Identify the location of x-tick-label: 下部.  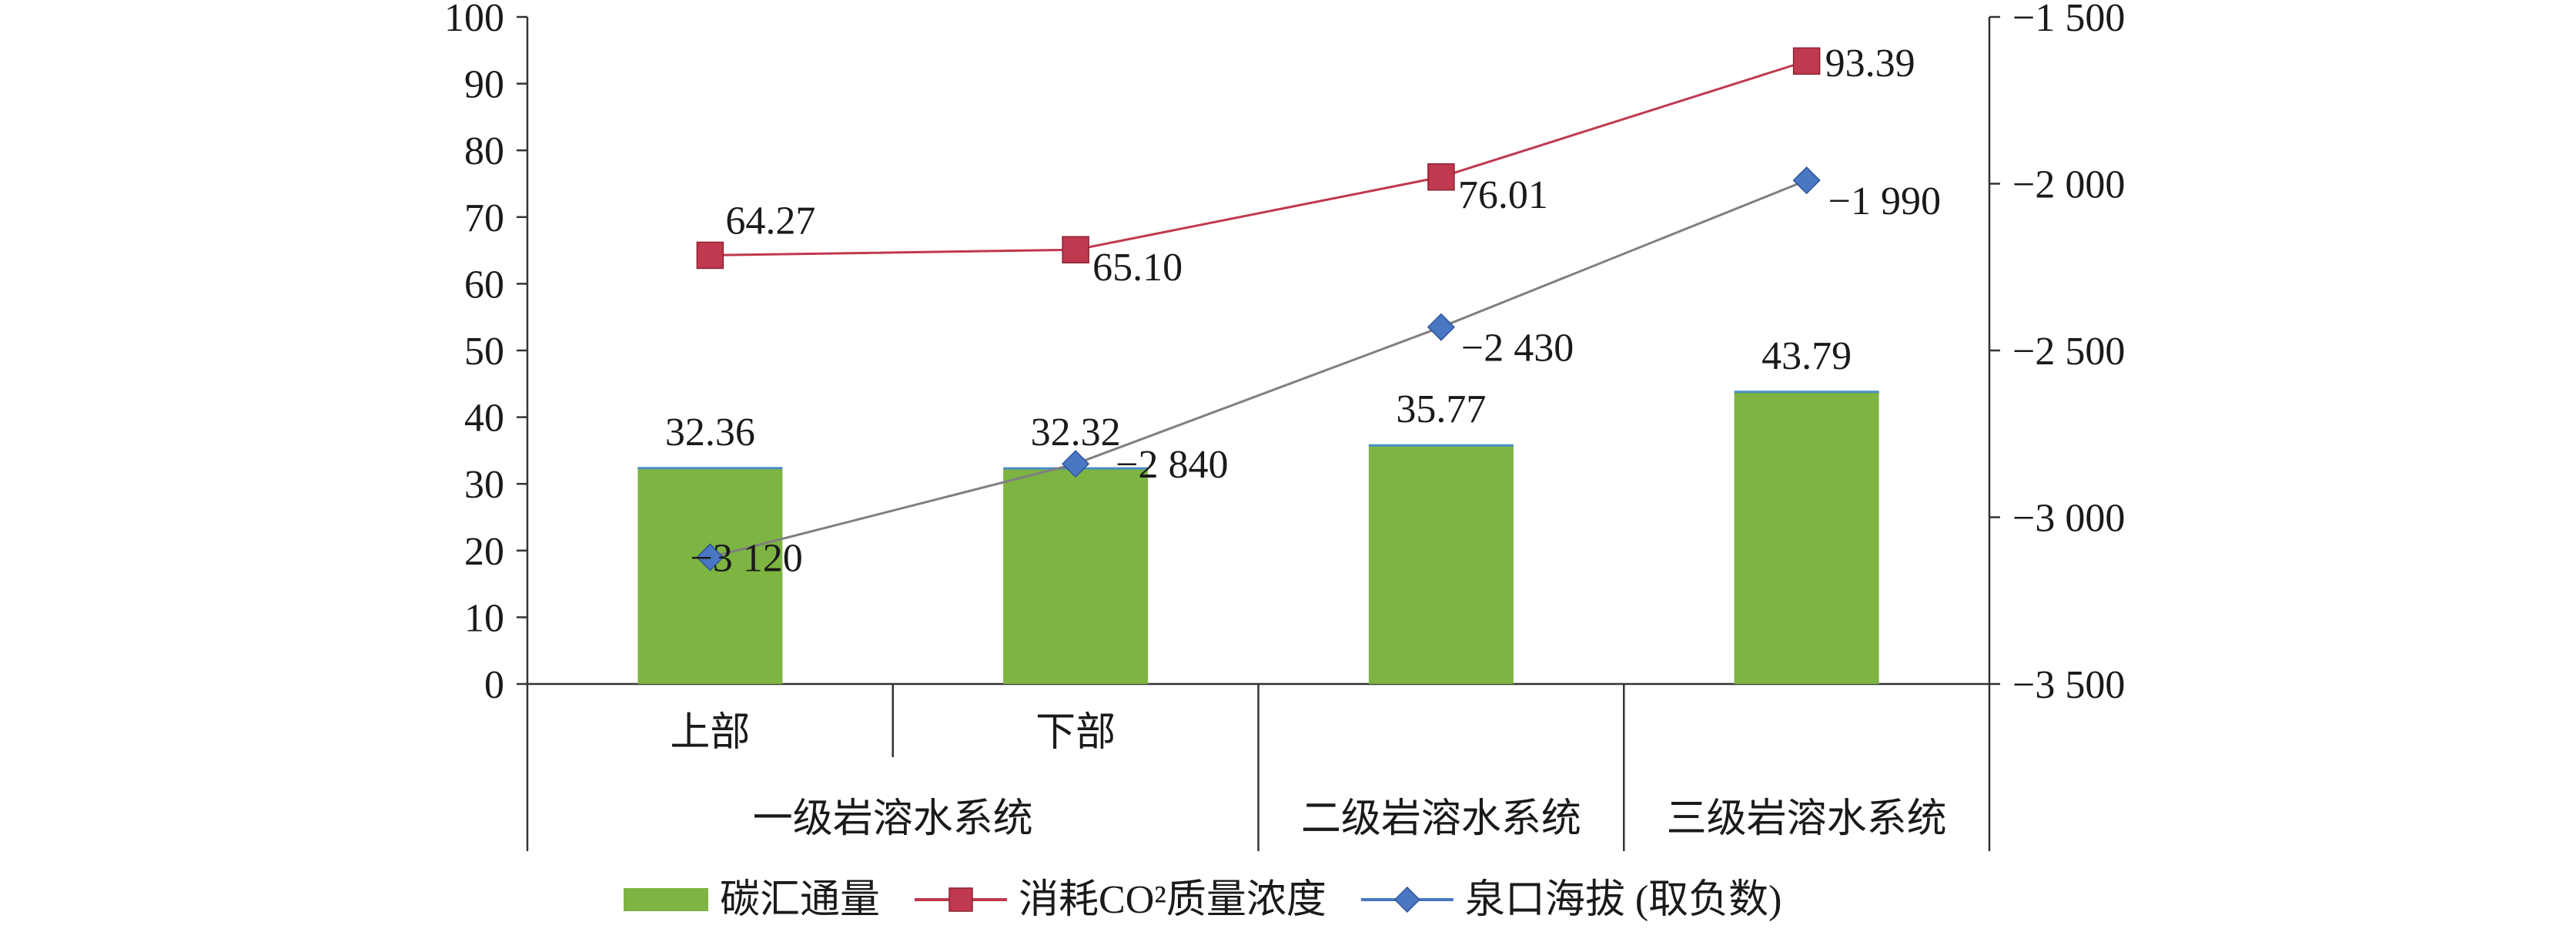
(1076, 733).